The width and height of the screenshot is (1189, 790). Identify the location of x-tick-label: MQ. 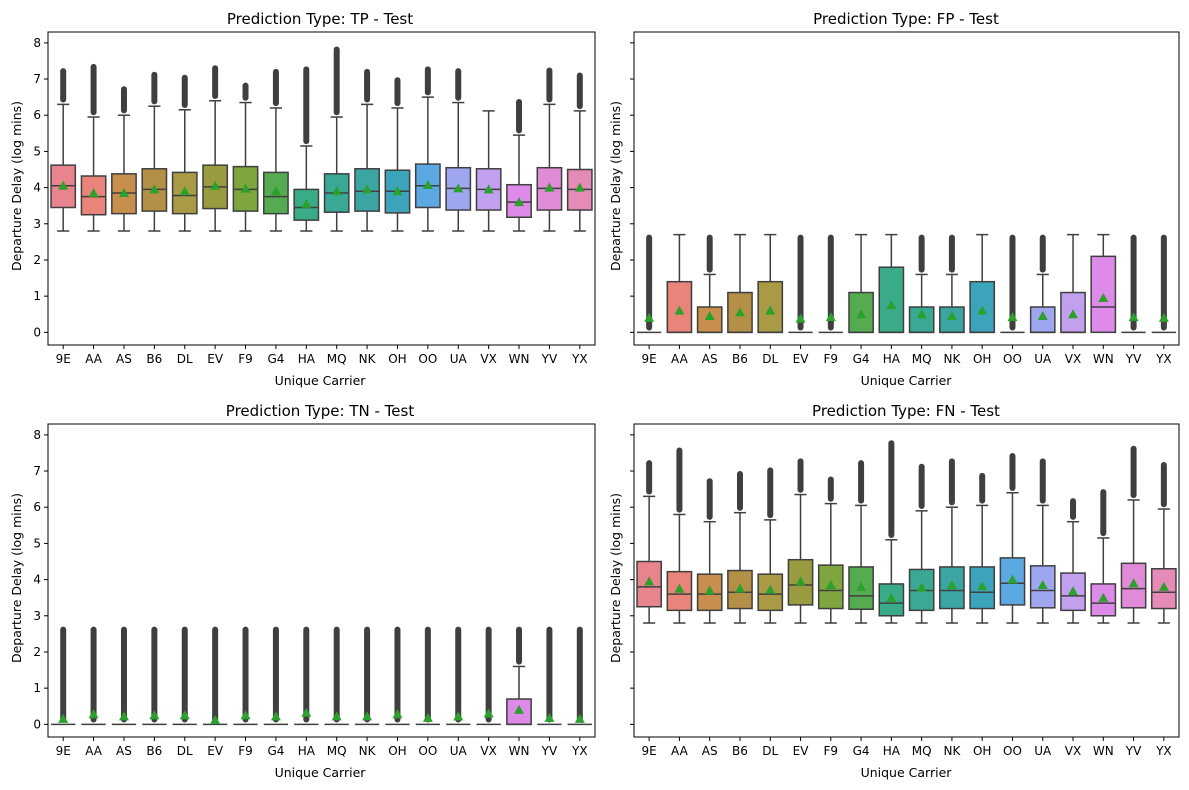
(337, 359).